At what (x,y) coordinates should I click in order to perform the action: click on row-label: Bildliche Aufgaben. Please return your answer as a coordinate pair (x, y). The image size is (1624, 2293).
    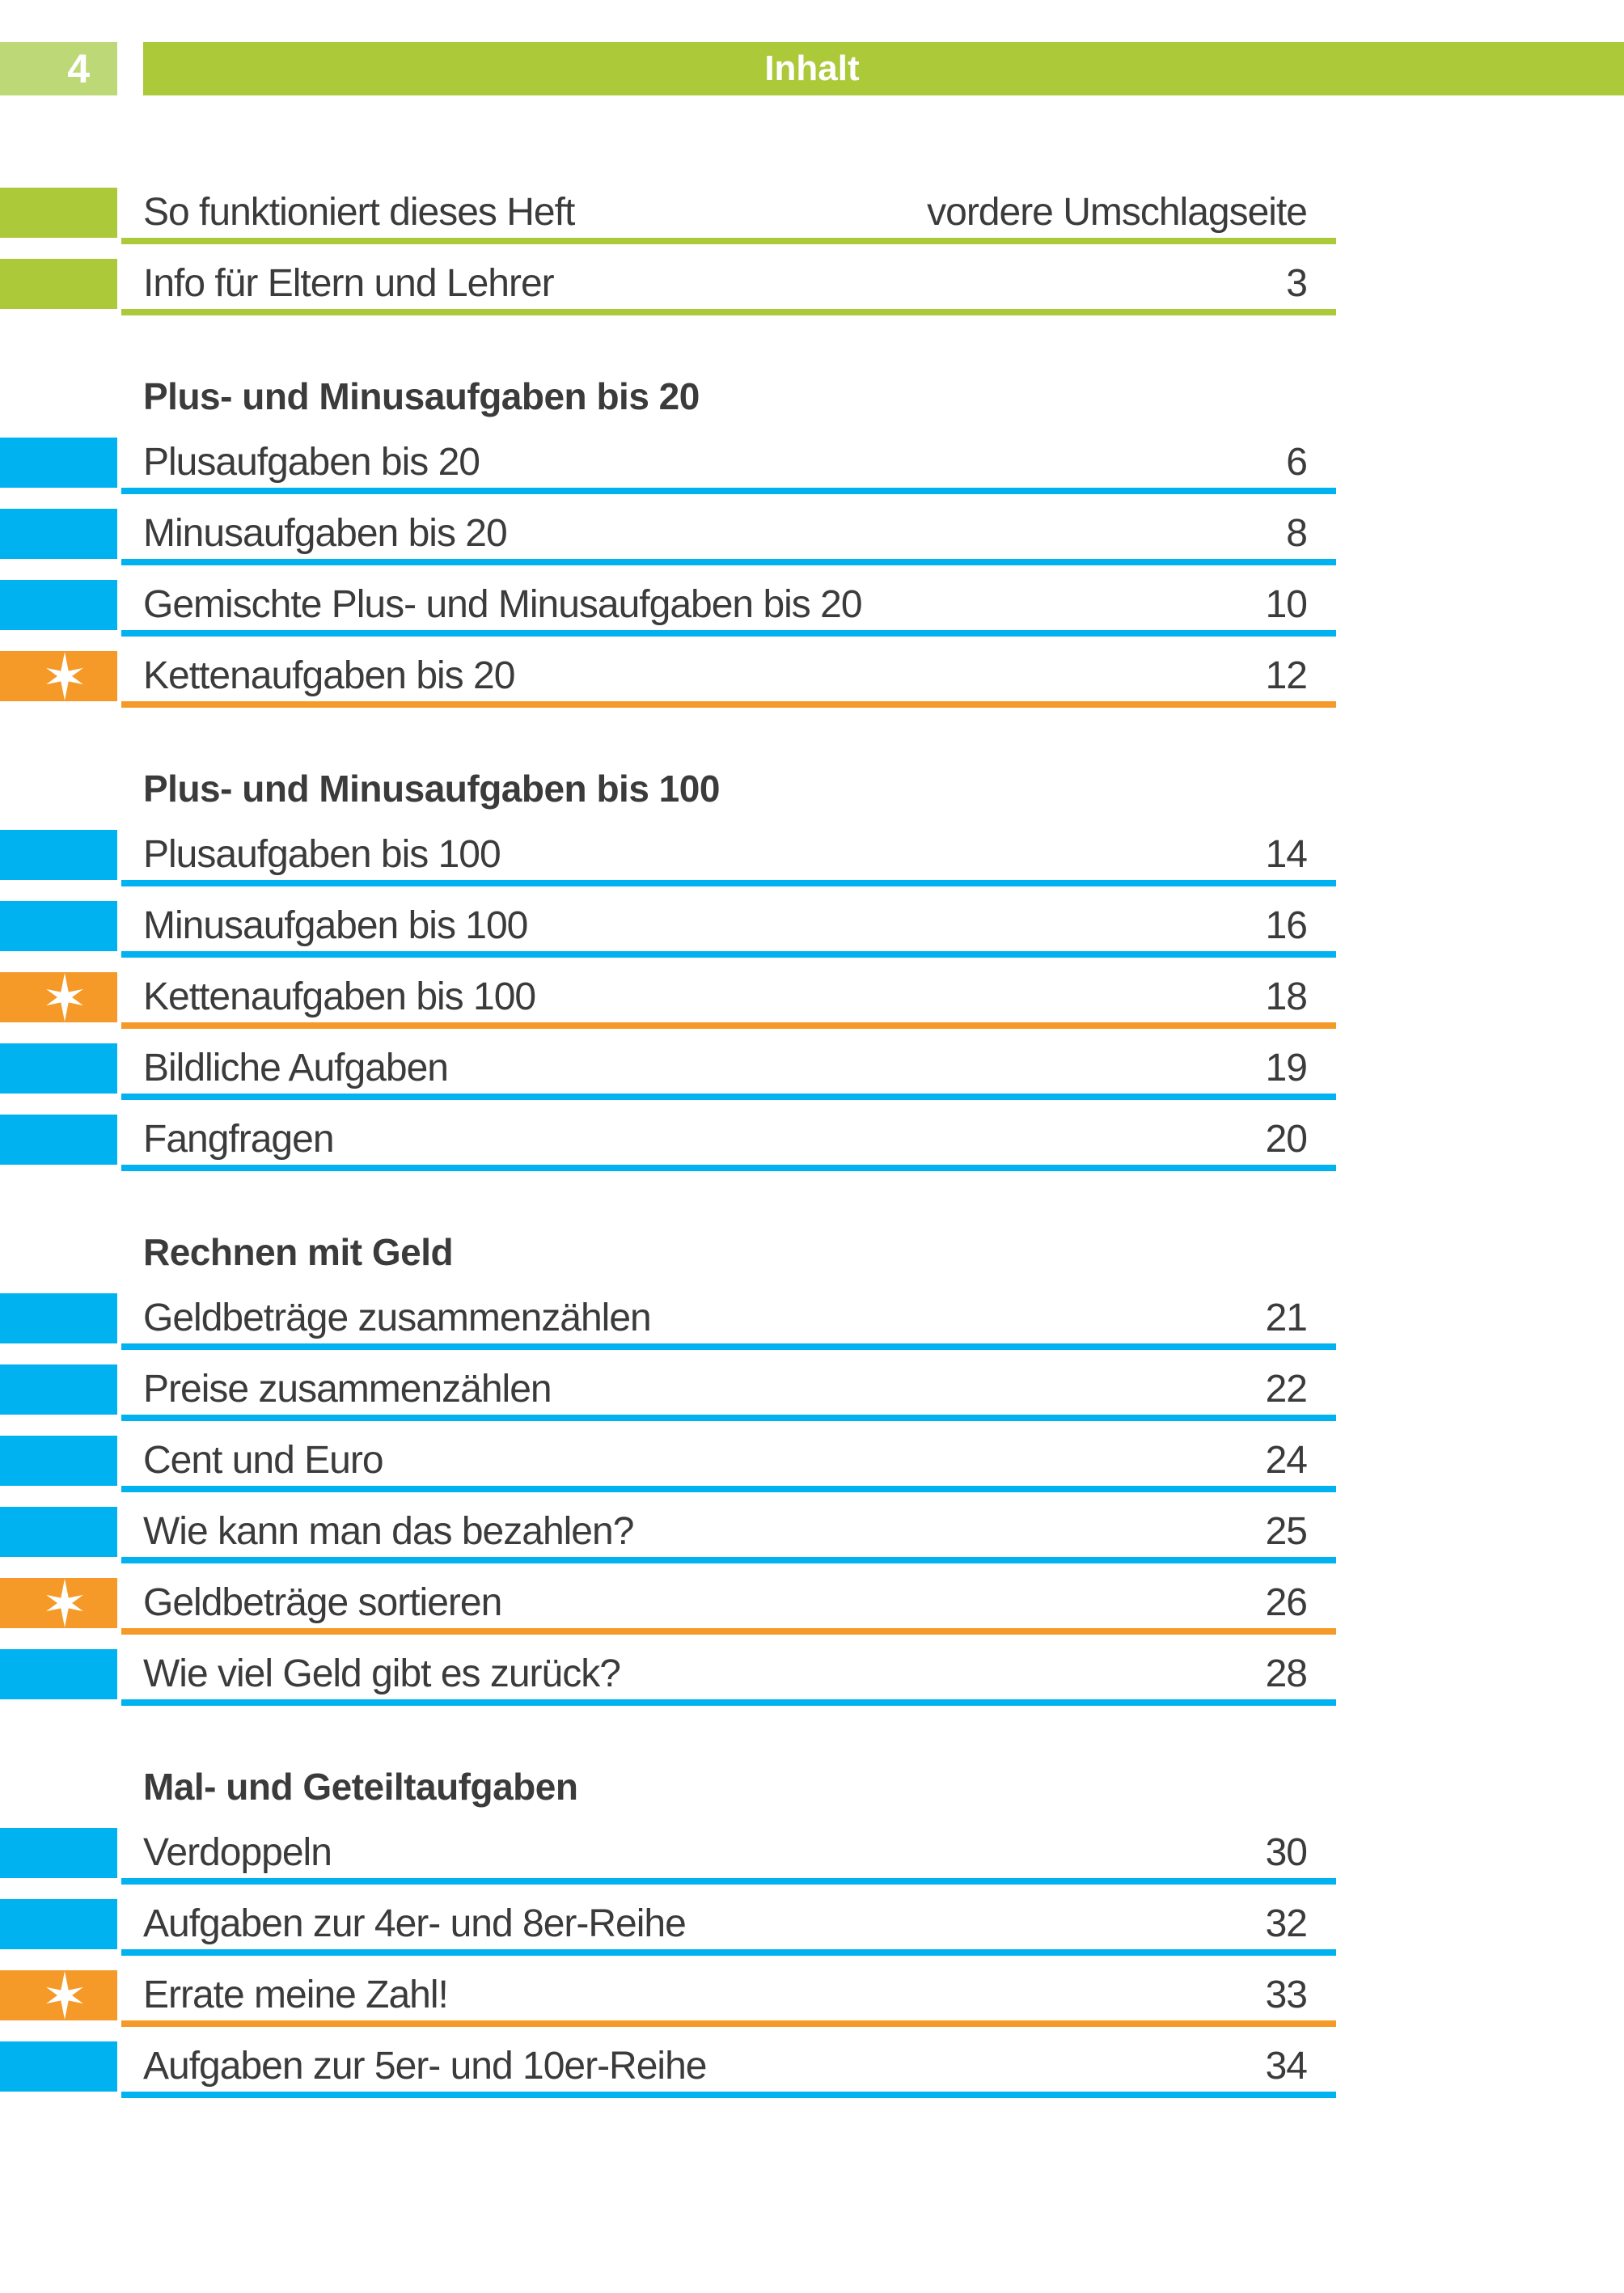
    Looking at the image, I should click on (296, 1068).